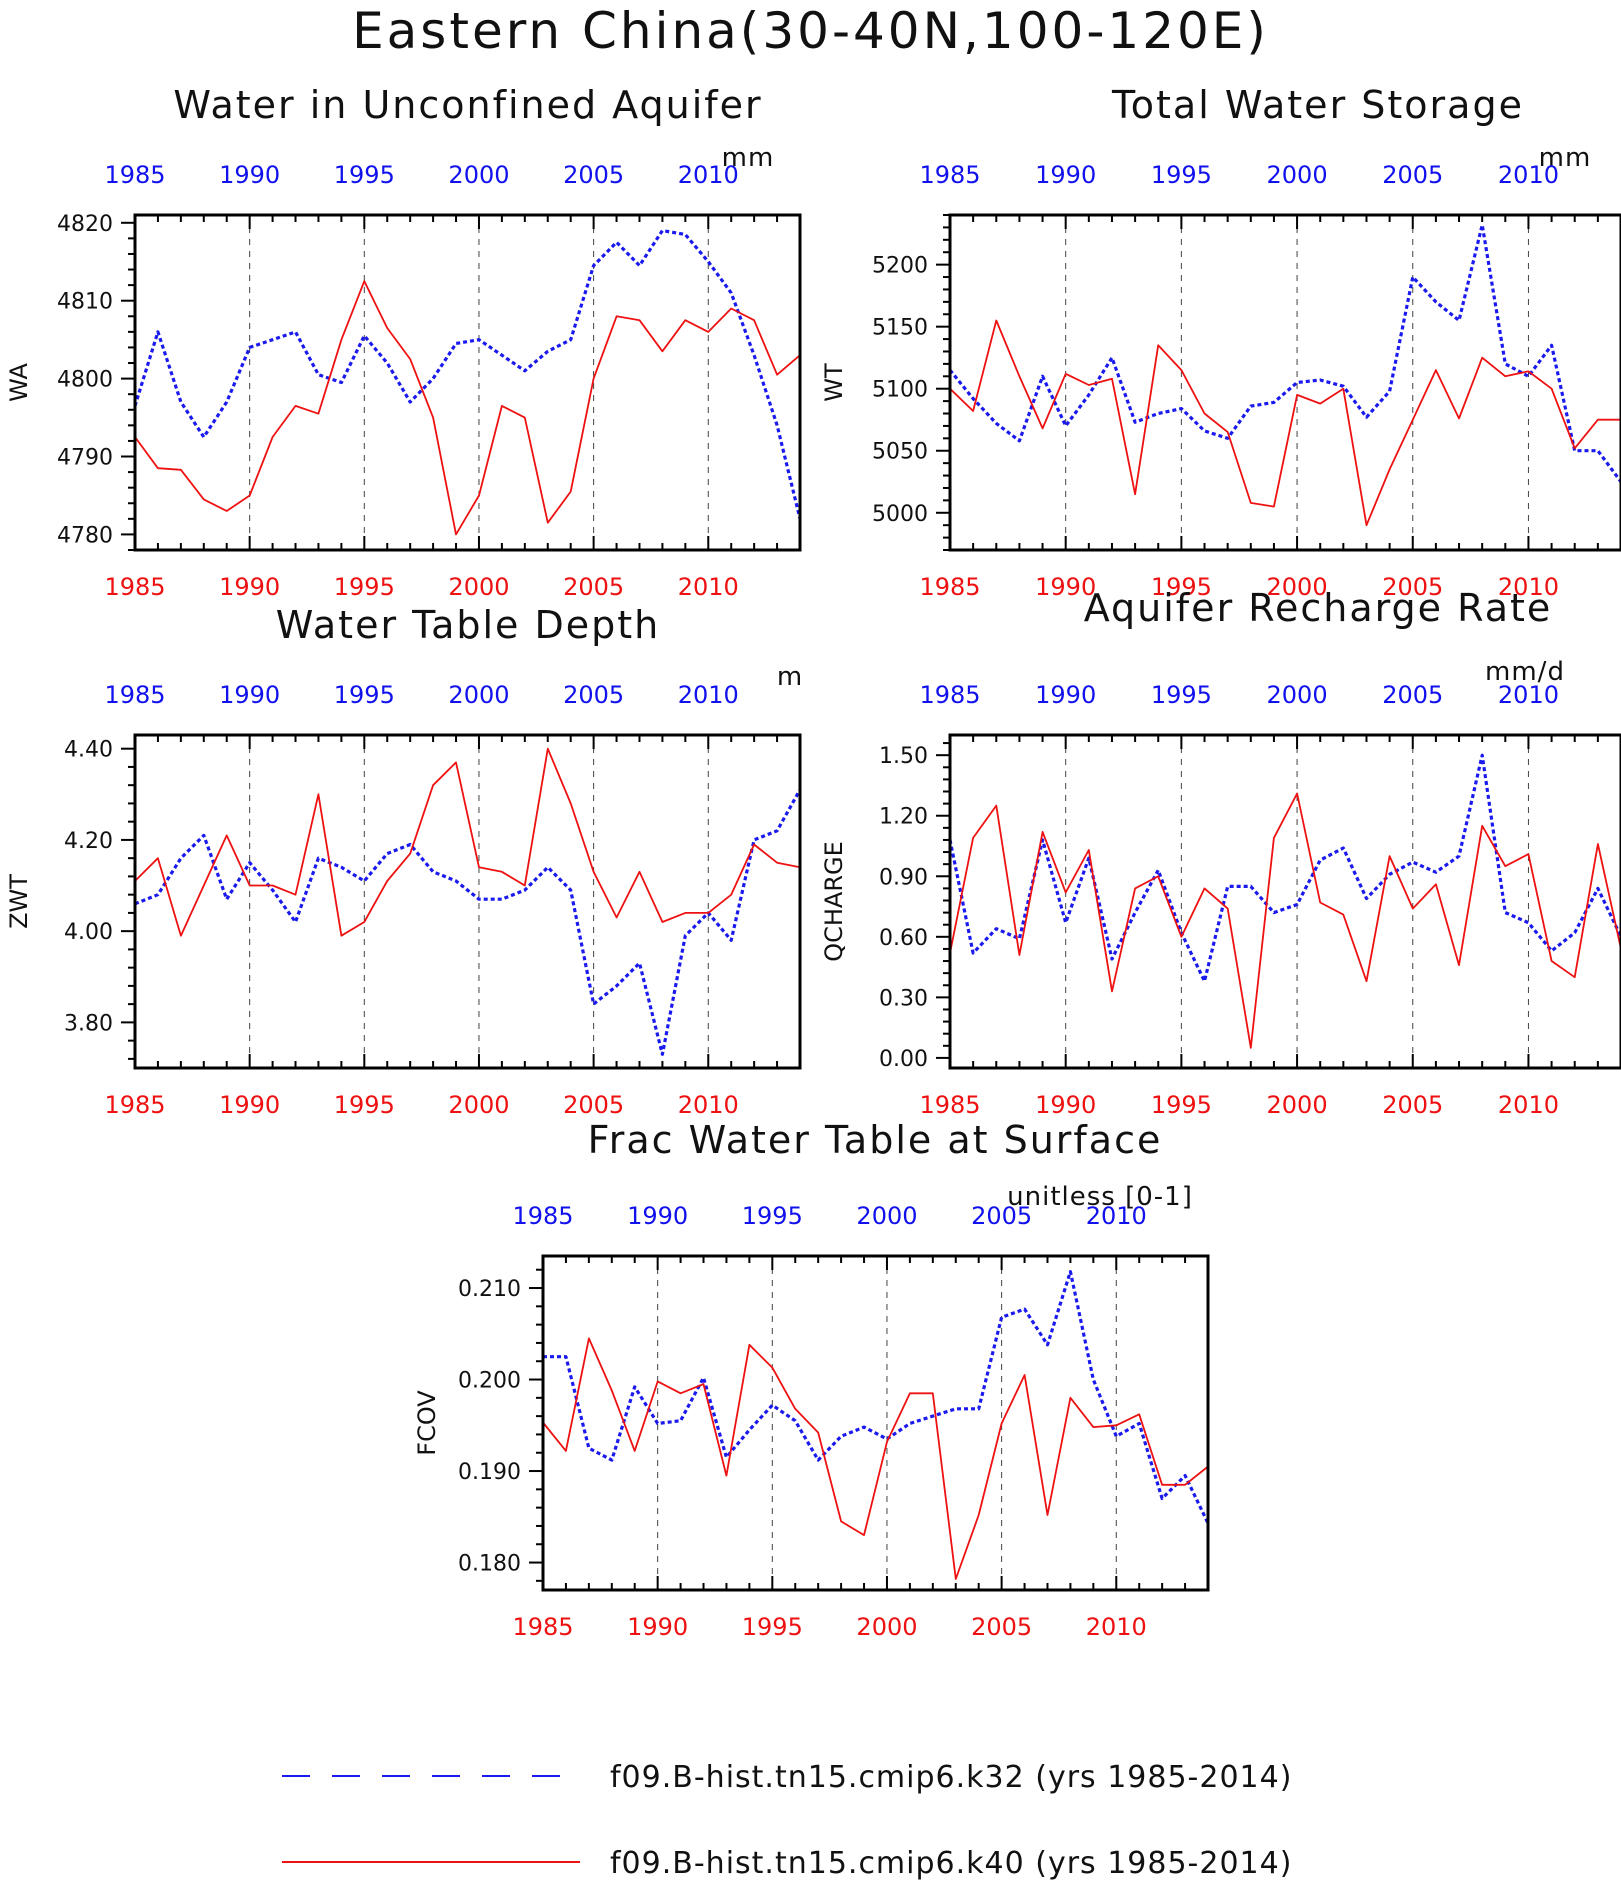 The width and height of the screenshot is (1621, 1884). Describe the element at coordinates (900, 328) in the screenshot. I see `y-tick-label: 5150` at that location.